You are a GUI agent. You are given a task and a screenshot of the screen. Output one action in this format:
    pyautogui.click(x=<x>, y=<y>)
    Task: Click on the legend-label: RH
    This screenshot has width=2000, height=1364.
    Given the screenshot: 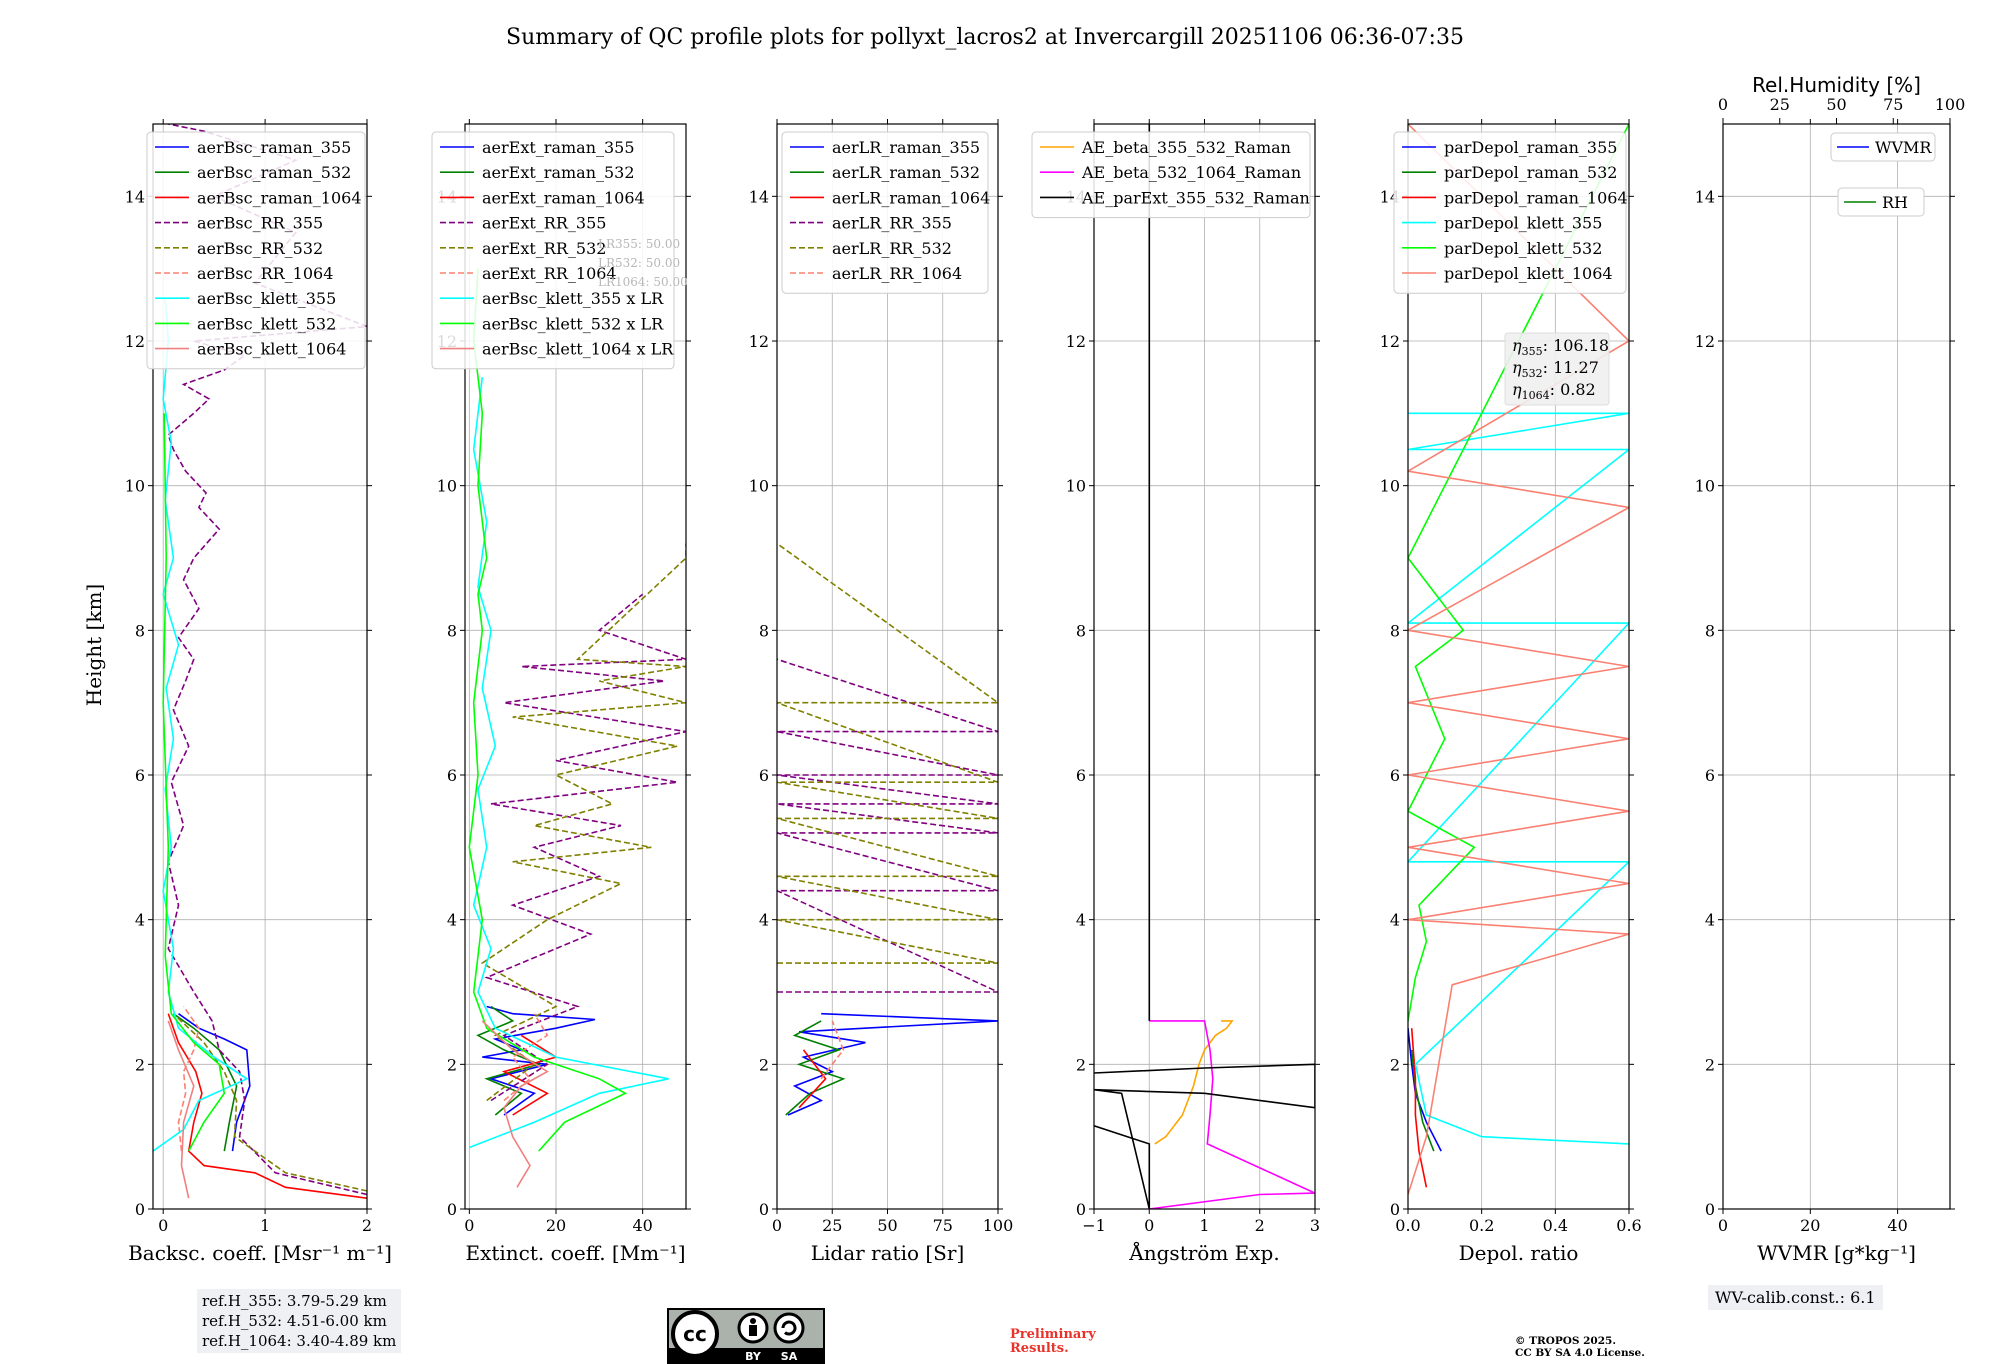 What is the action you would take?
    pyautogui.click(x=1895, y=202)
    